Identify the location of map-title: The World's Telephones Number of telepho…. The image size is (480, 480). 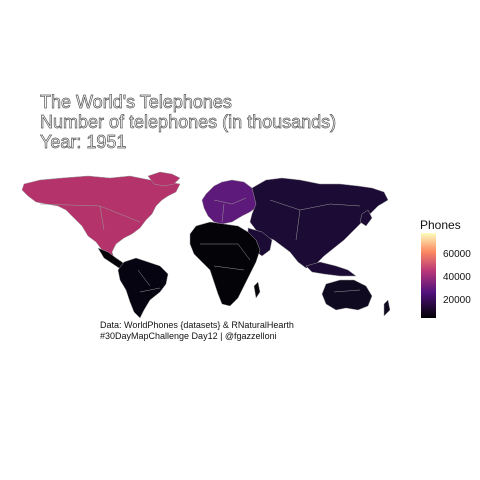
(188, 122).